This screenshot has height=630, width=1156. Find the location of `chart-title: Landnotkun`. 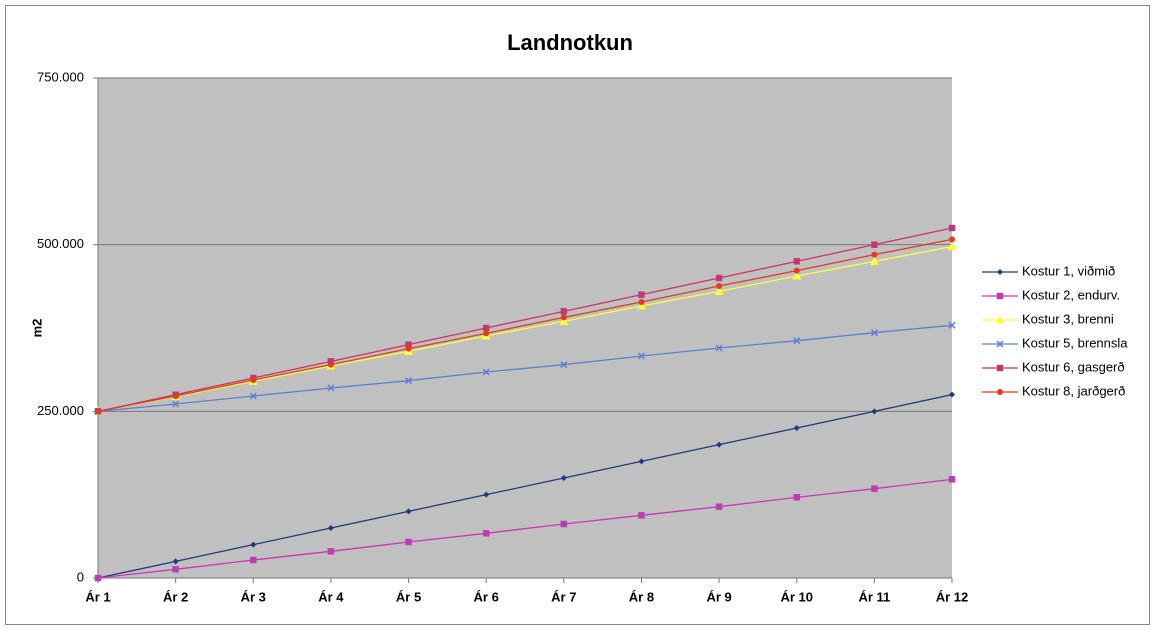

chart-title: Landnotkun is located at coordinates (570, 42).